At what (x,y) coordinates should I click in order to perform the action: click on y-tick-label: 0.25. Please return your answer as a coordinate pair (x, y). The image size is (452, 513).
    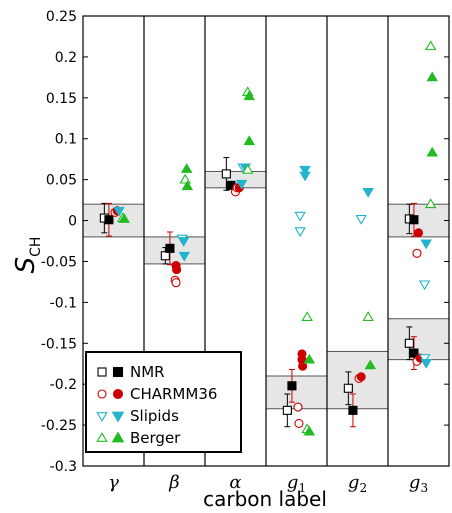
    Looking at the image, I should click on (61, 17).